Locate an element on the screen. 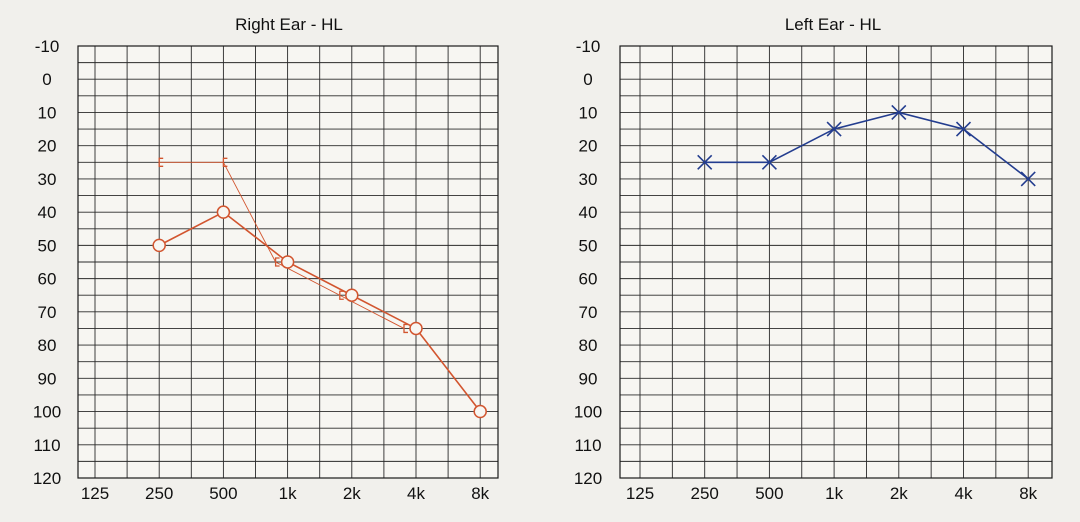  chart-title: Right Ear - HL is located at coordinates (289, 24).